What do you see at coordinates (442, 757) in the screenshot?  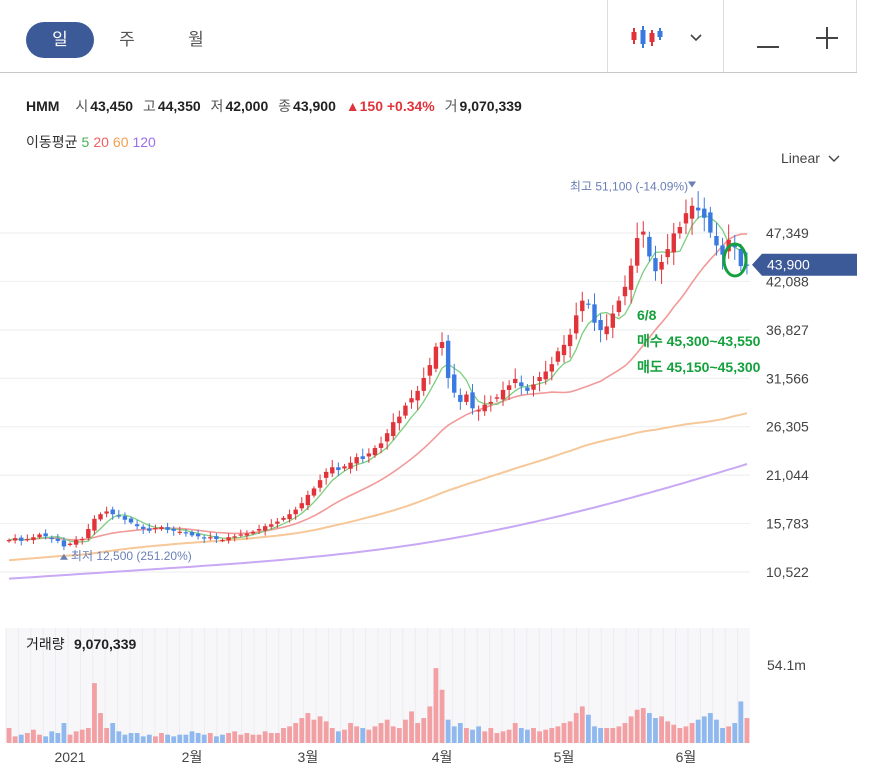 I see `x-tick-label: 4월` at bounding box center [442, 757].